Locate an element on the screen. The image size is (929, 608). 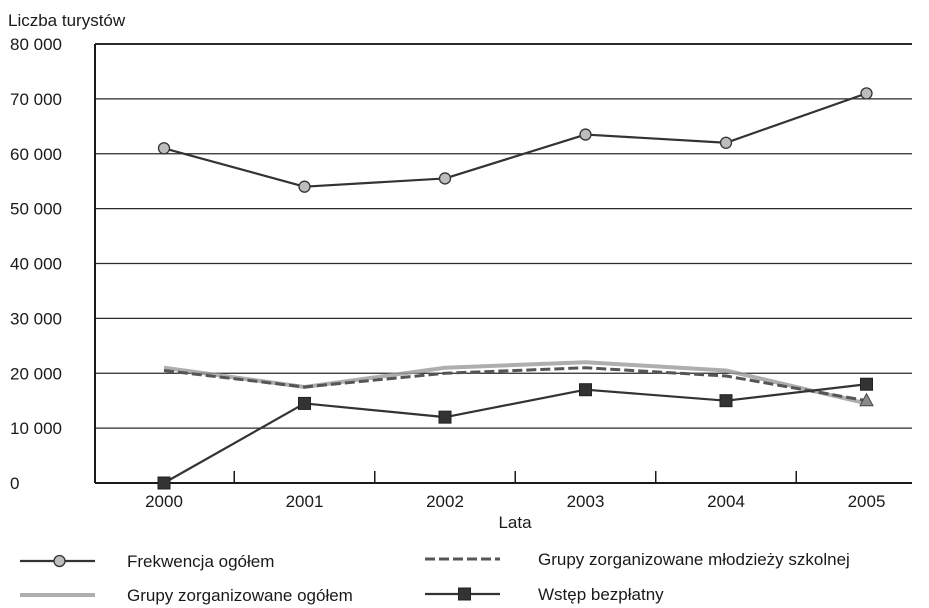
legend-label: Wstęp bezpłatny is located at coordinates (601, 594).